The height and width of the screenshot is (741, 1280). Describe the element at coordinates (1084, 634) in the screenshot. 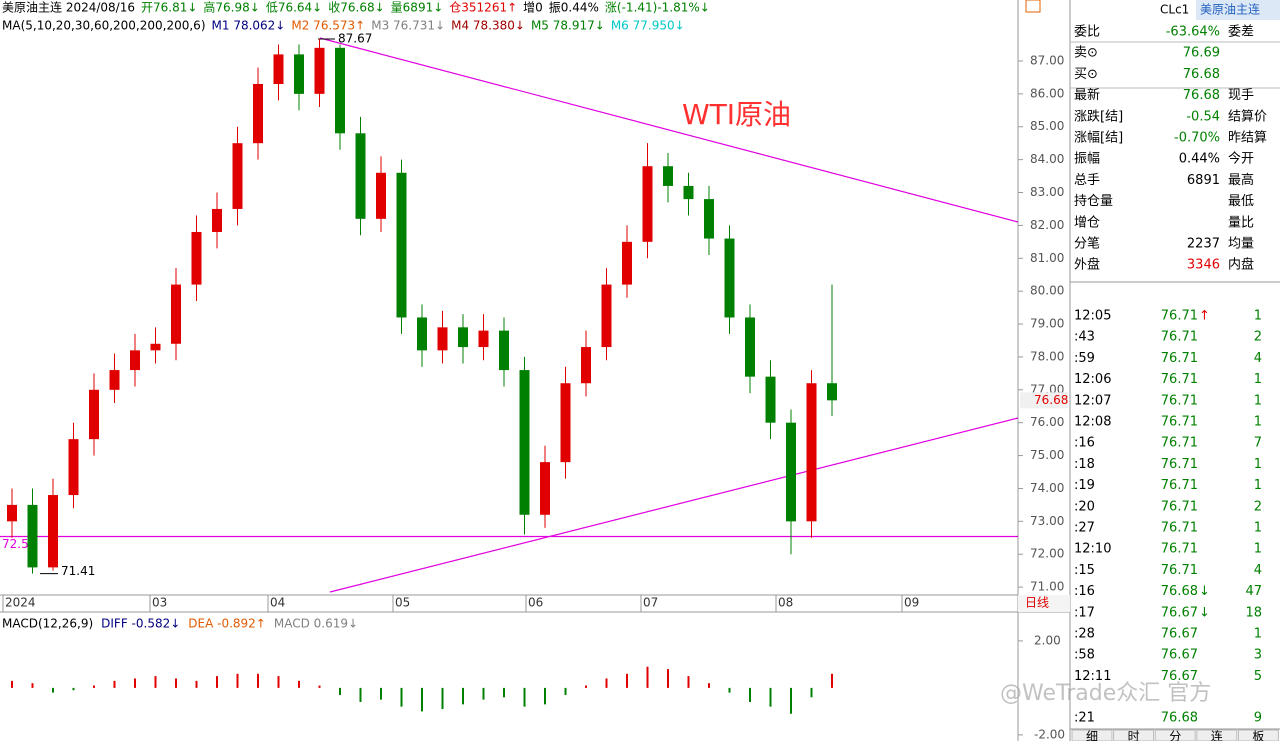

I see `tick-time: :28` at that location.